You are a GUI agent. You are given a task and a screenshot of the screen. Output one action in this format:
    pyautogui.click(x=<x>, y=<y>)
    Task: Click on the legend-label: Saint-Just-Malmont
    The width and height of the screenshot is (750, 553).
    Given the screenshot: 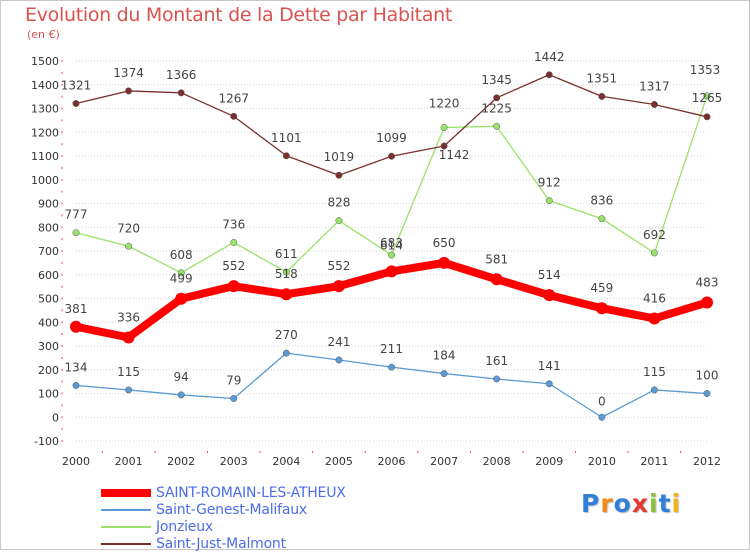 What is the action you would take?
    pyautogui.click(x=221, y=544)
    